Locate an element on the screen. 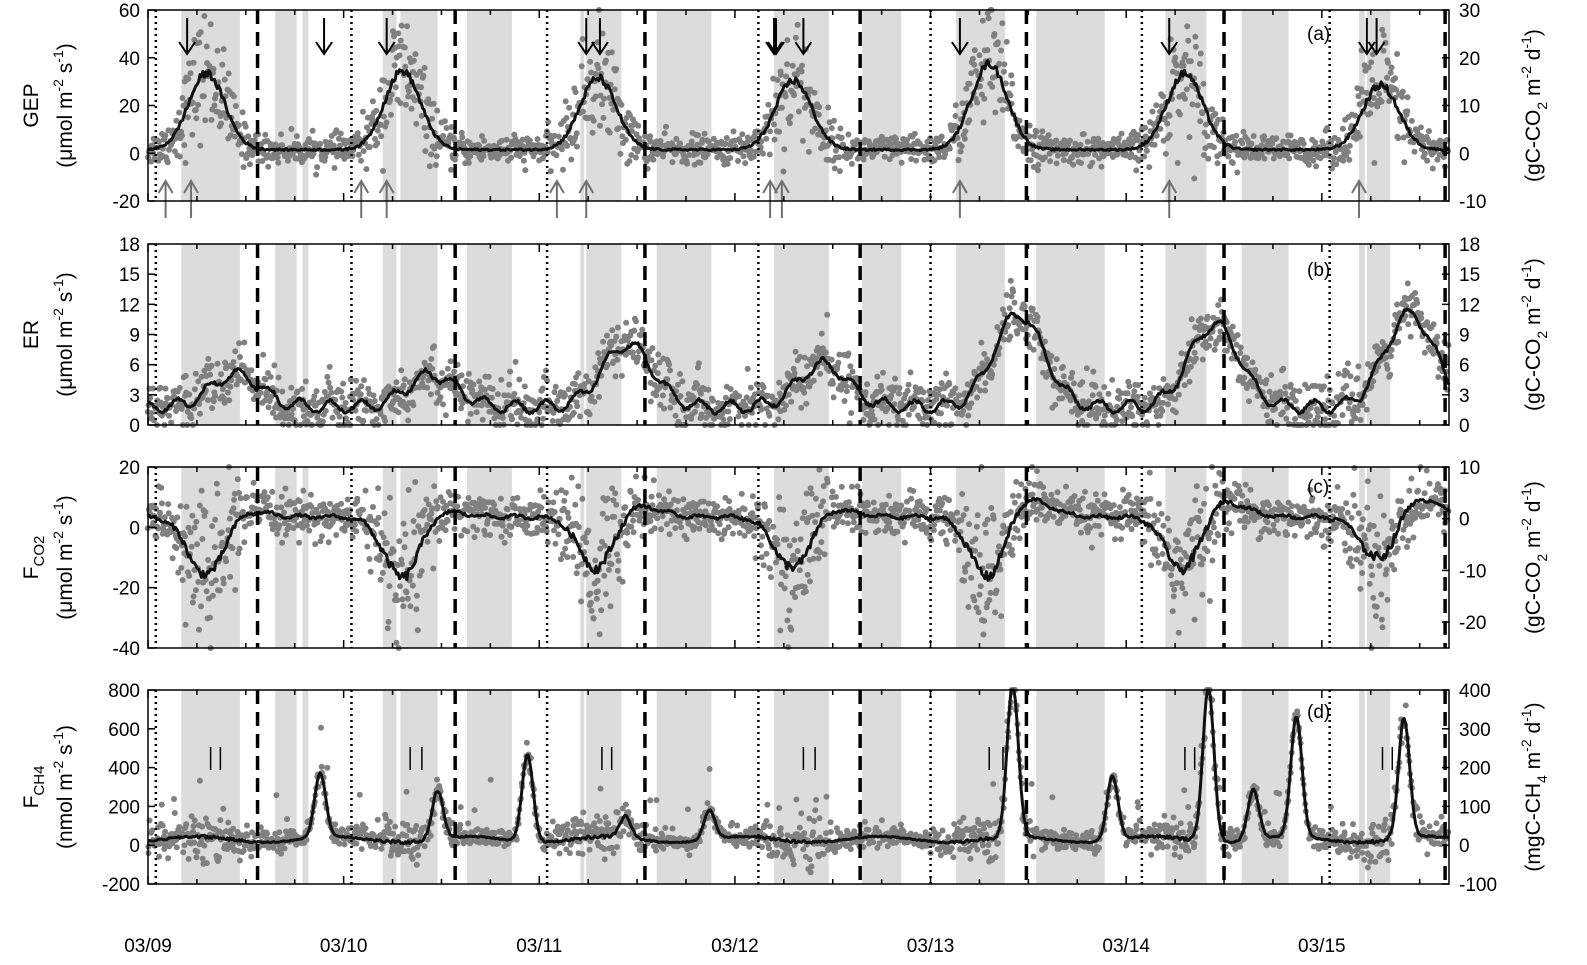  panel-b-tag: (b) is located at coordinates (1318, 270).